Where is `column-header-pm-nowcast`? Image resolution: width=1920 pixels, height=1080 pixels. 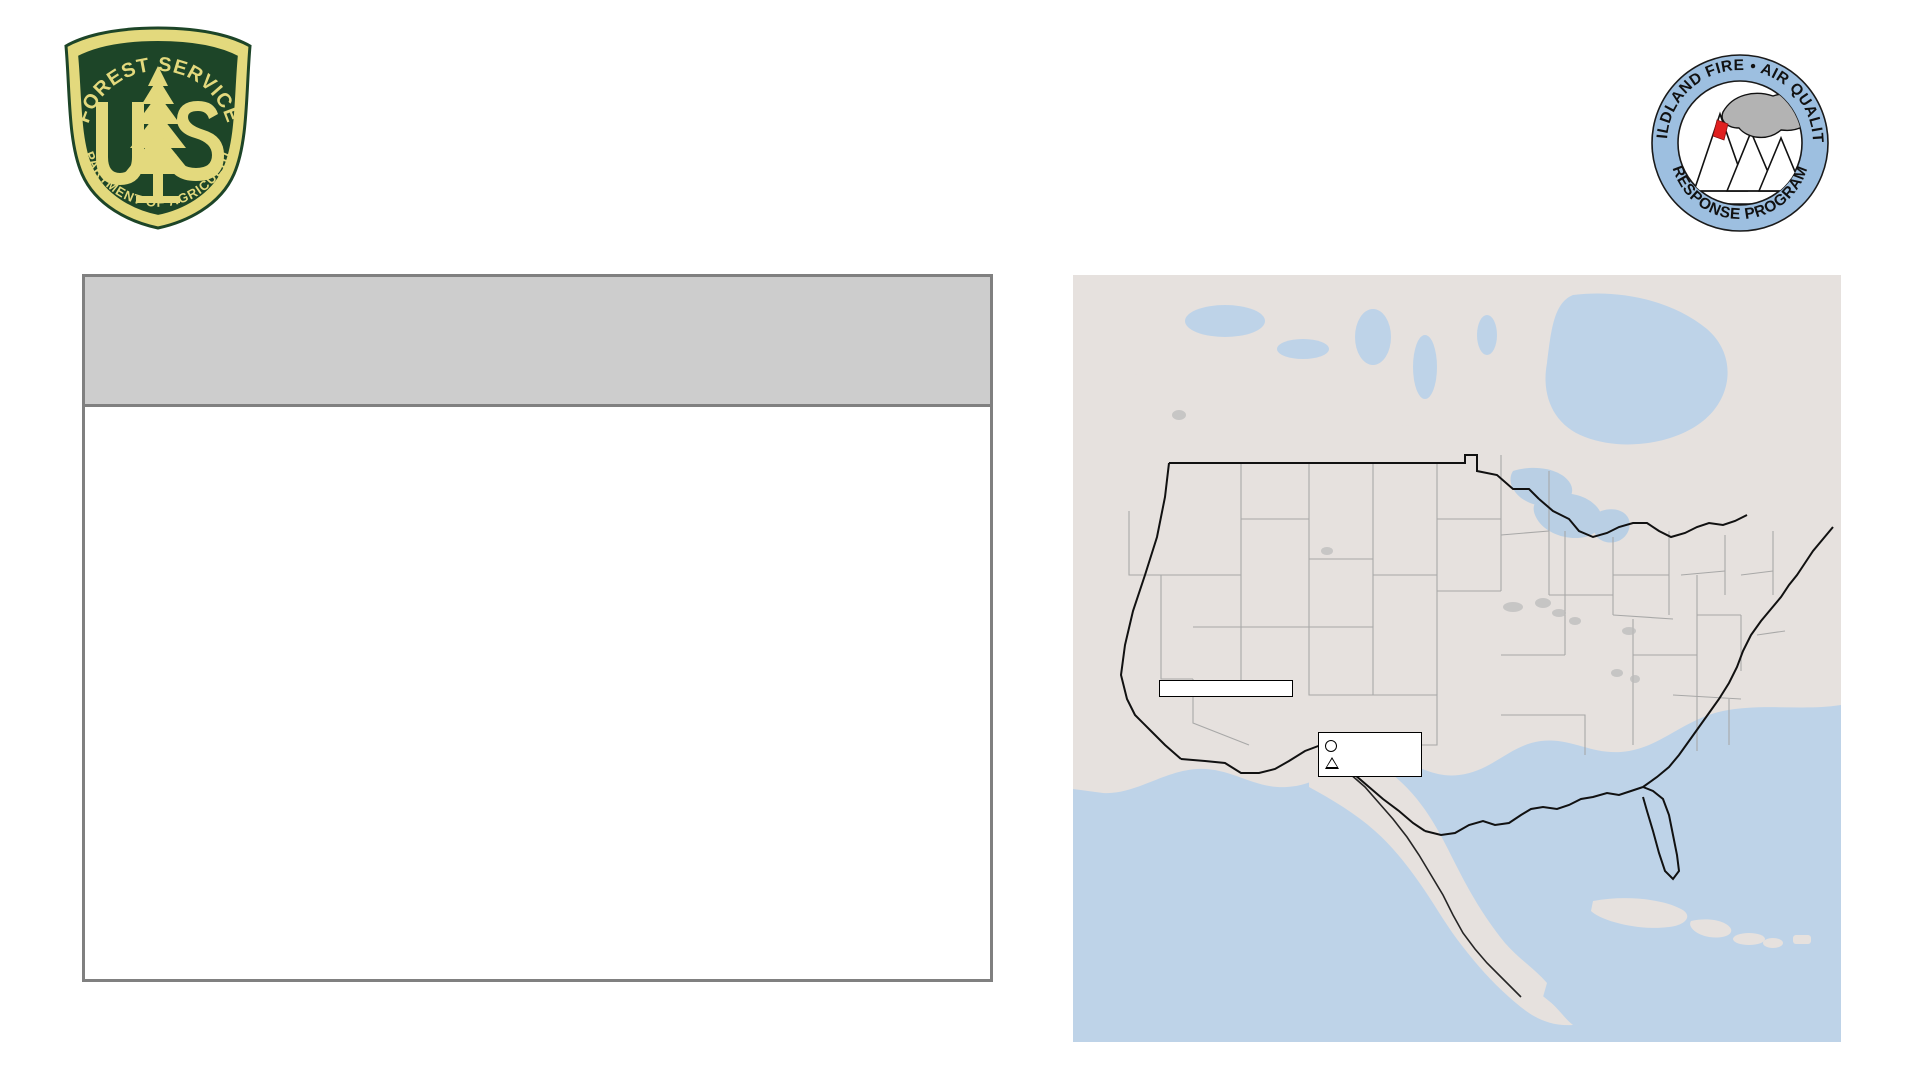
column-header-pm-nowcast is located at coordinates (890, 342).